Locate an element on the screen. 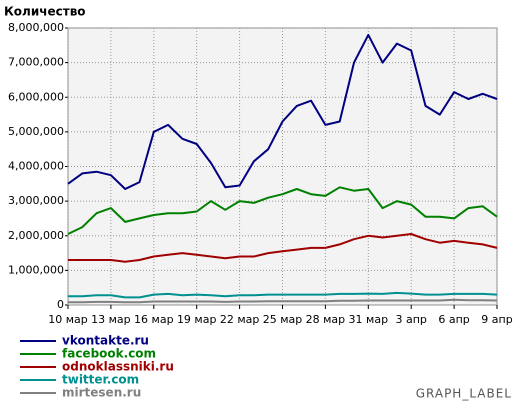  legend-label: twitter.com is located at coordinates (100, 380).